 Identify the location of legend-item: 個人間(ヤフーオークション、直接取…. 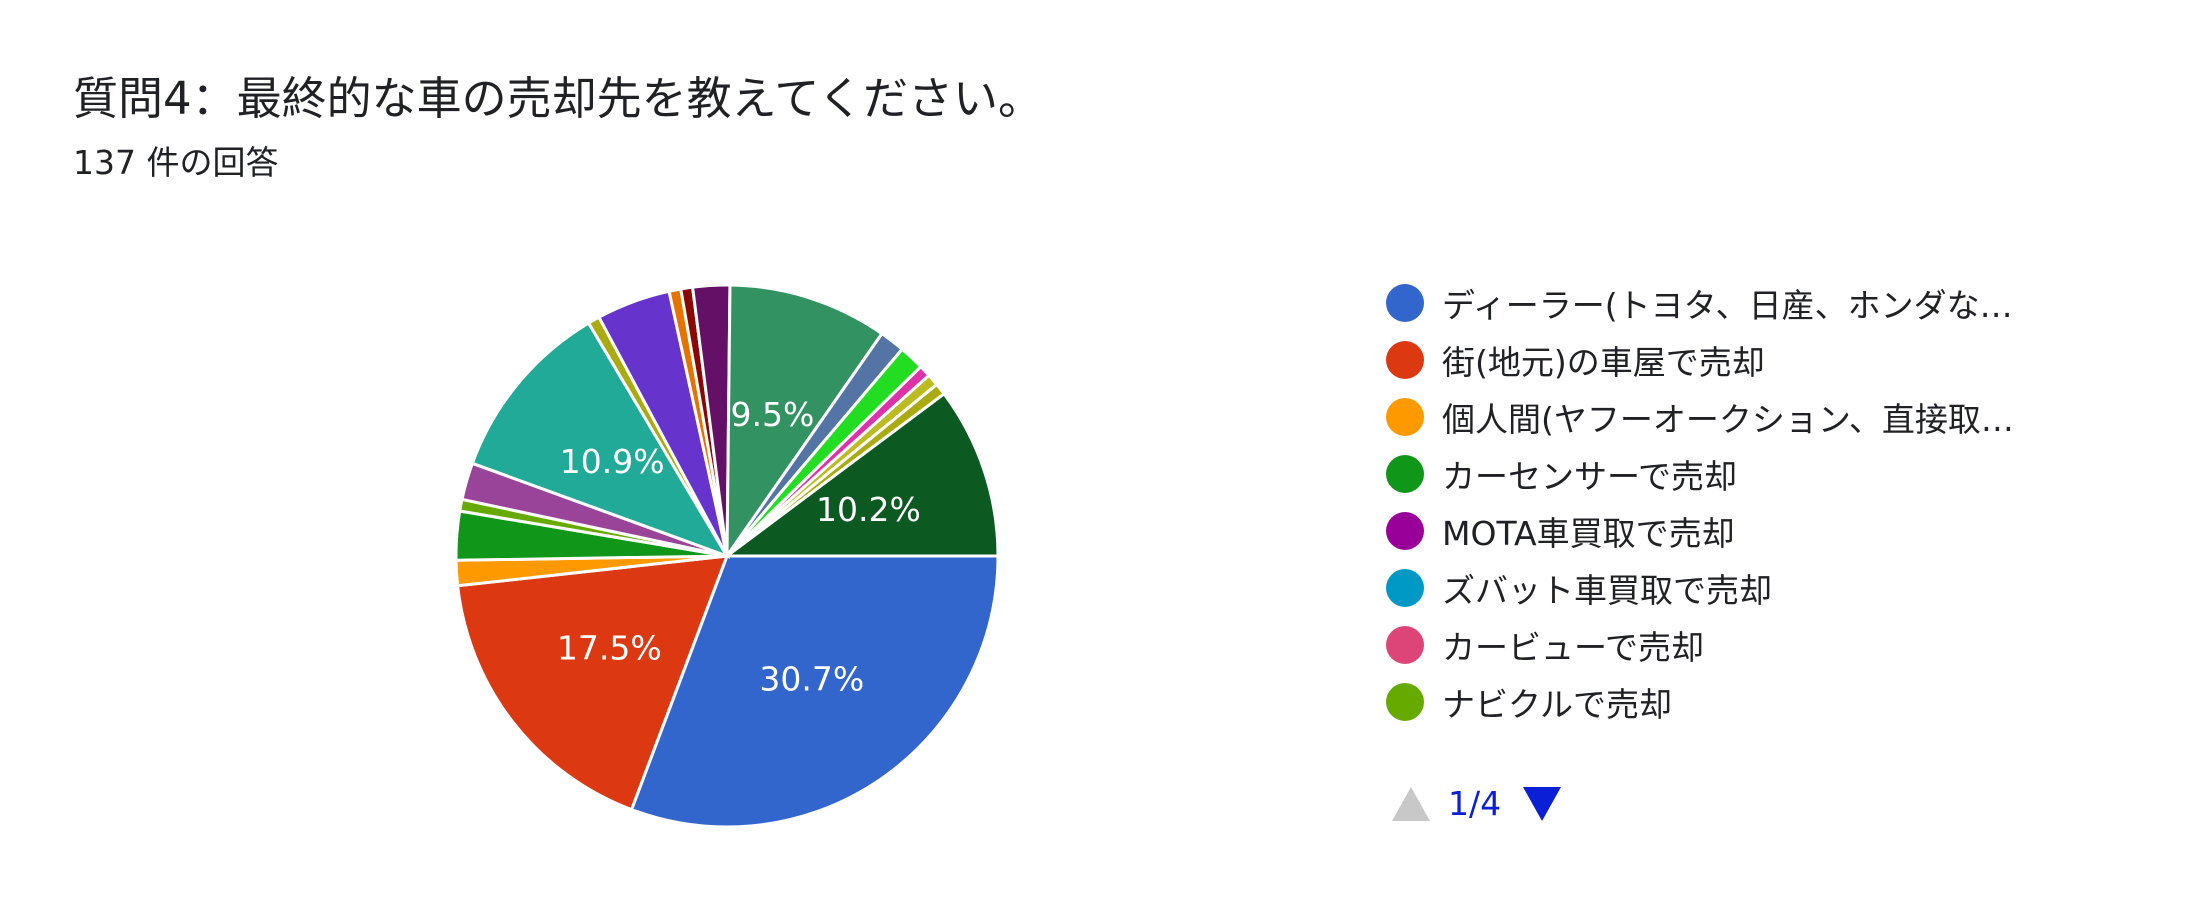
(1700, 416).